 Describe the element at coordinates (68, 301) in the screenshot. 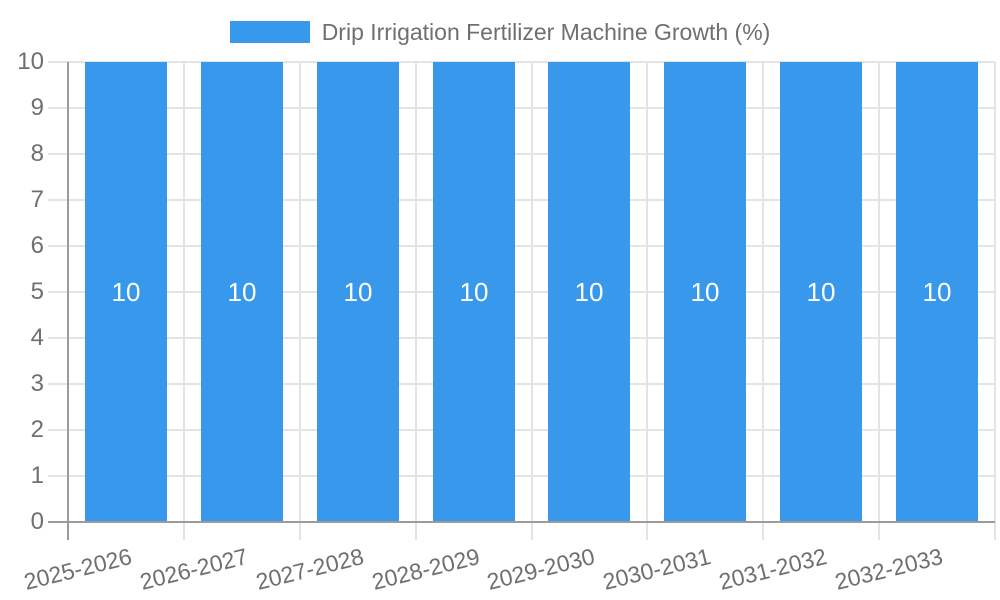

I see `y-axis-line` at that location.